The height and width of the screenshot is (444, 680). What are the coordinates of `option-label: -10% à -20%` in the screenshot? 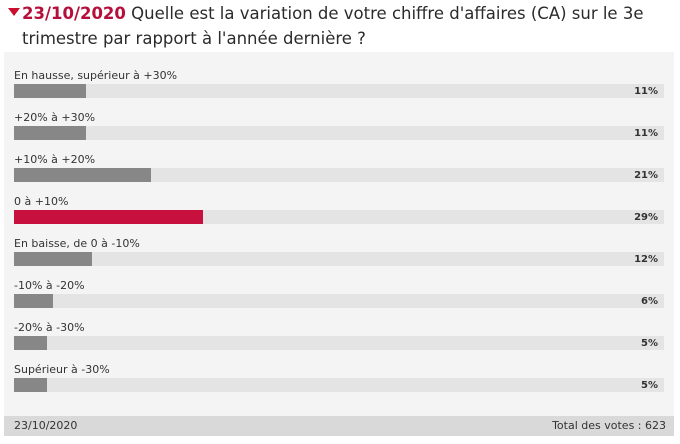 It's located at (49, 285).